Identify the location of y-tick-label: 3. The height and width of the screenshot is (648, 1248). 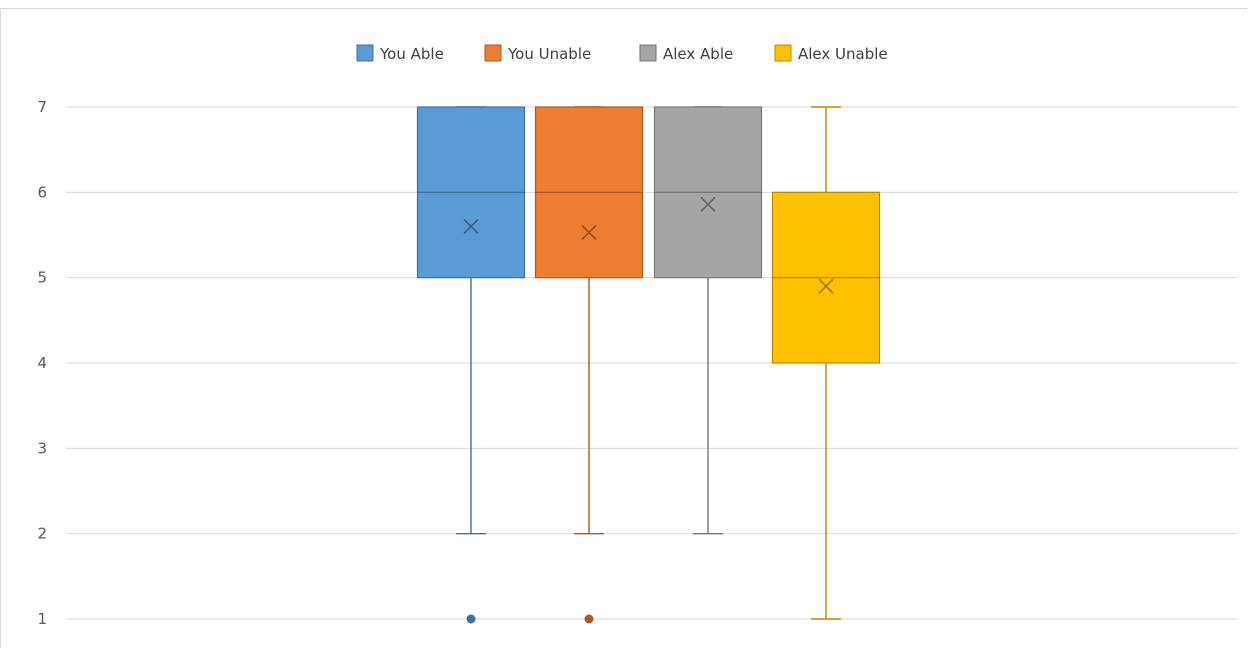
(42, 448).